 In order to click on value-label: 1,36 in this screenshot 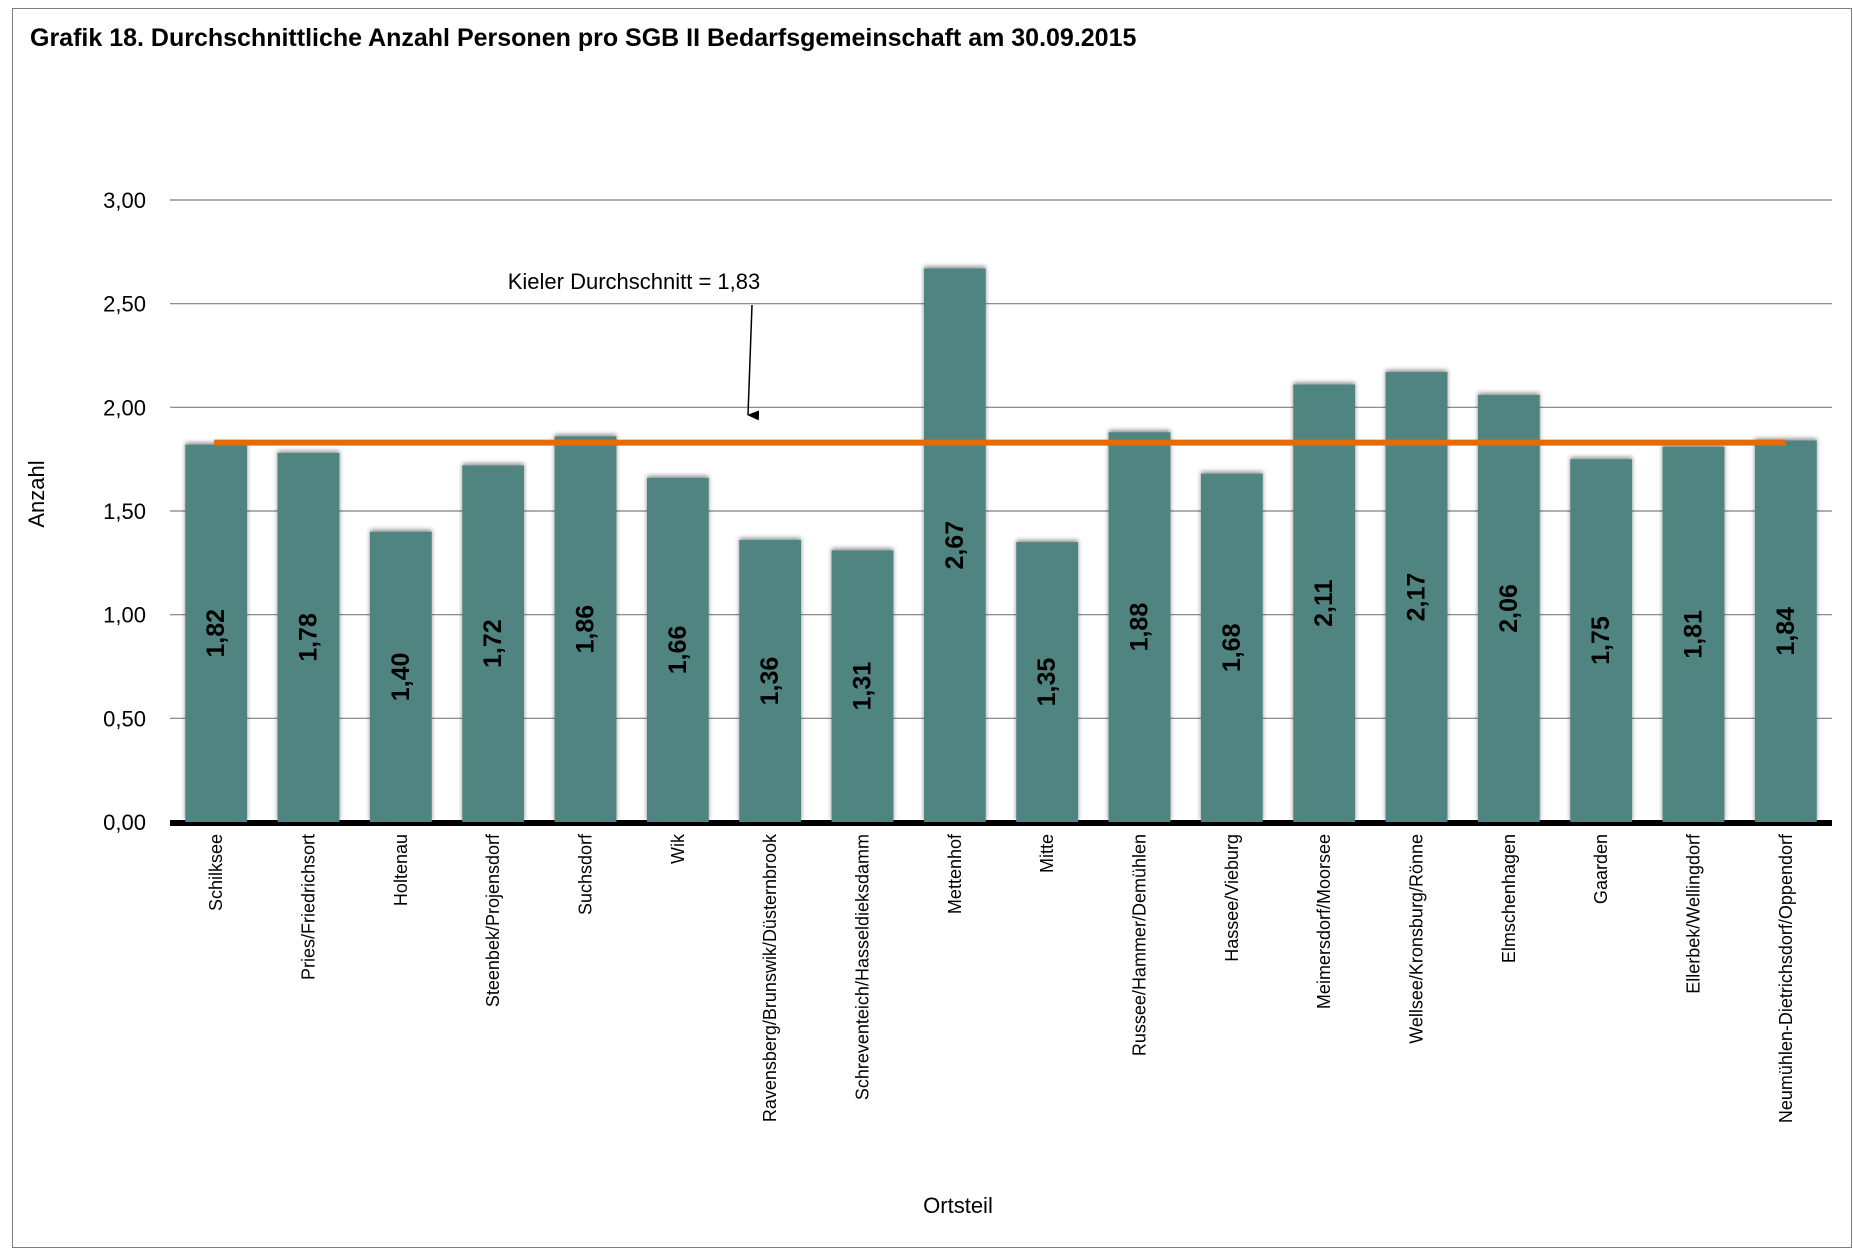, I will do `click(770, 681)`.